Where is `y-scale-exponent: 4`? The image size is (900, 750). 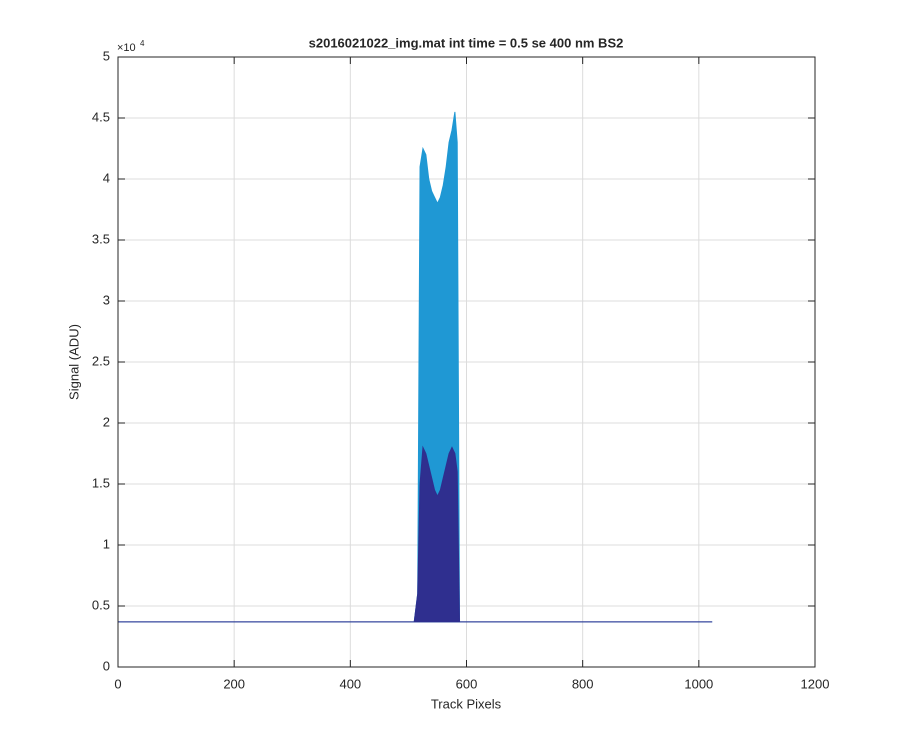
y-scale-exponent: 4 is located at coordinates (142, 43).